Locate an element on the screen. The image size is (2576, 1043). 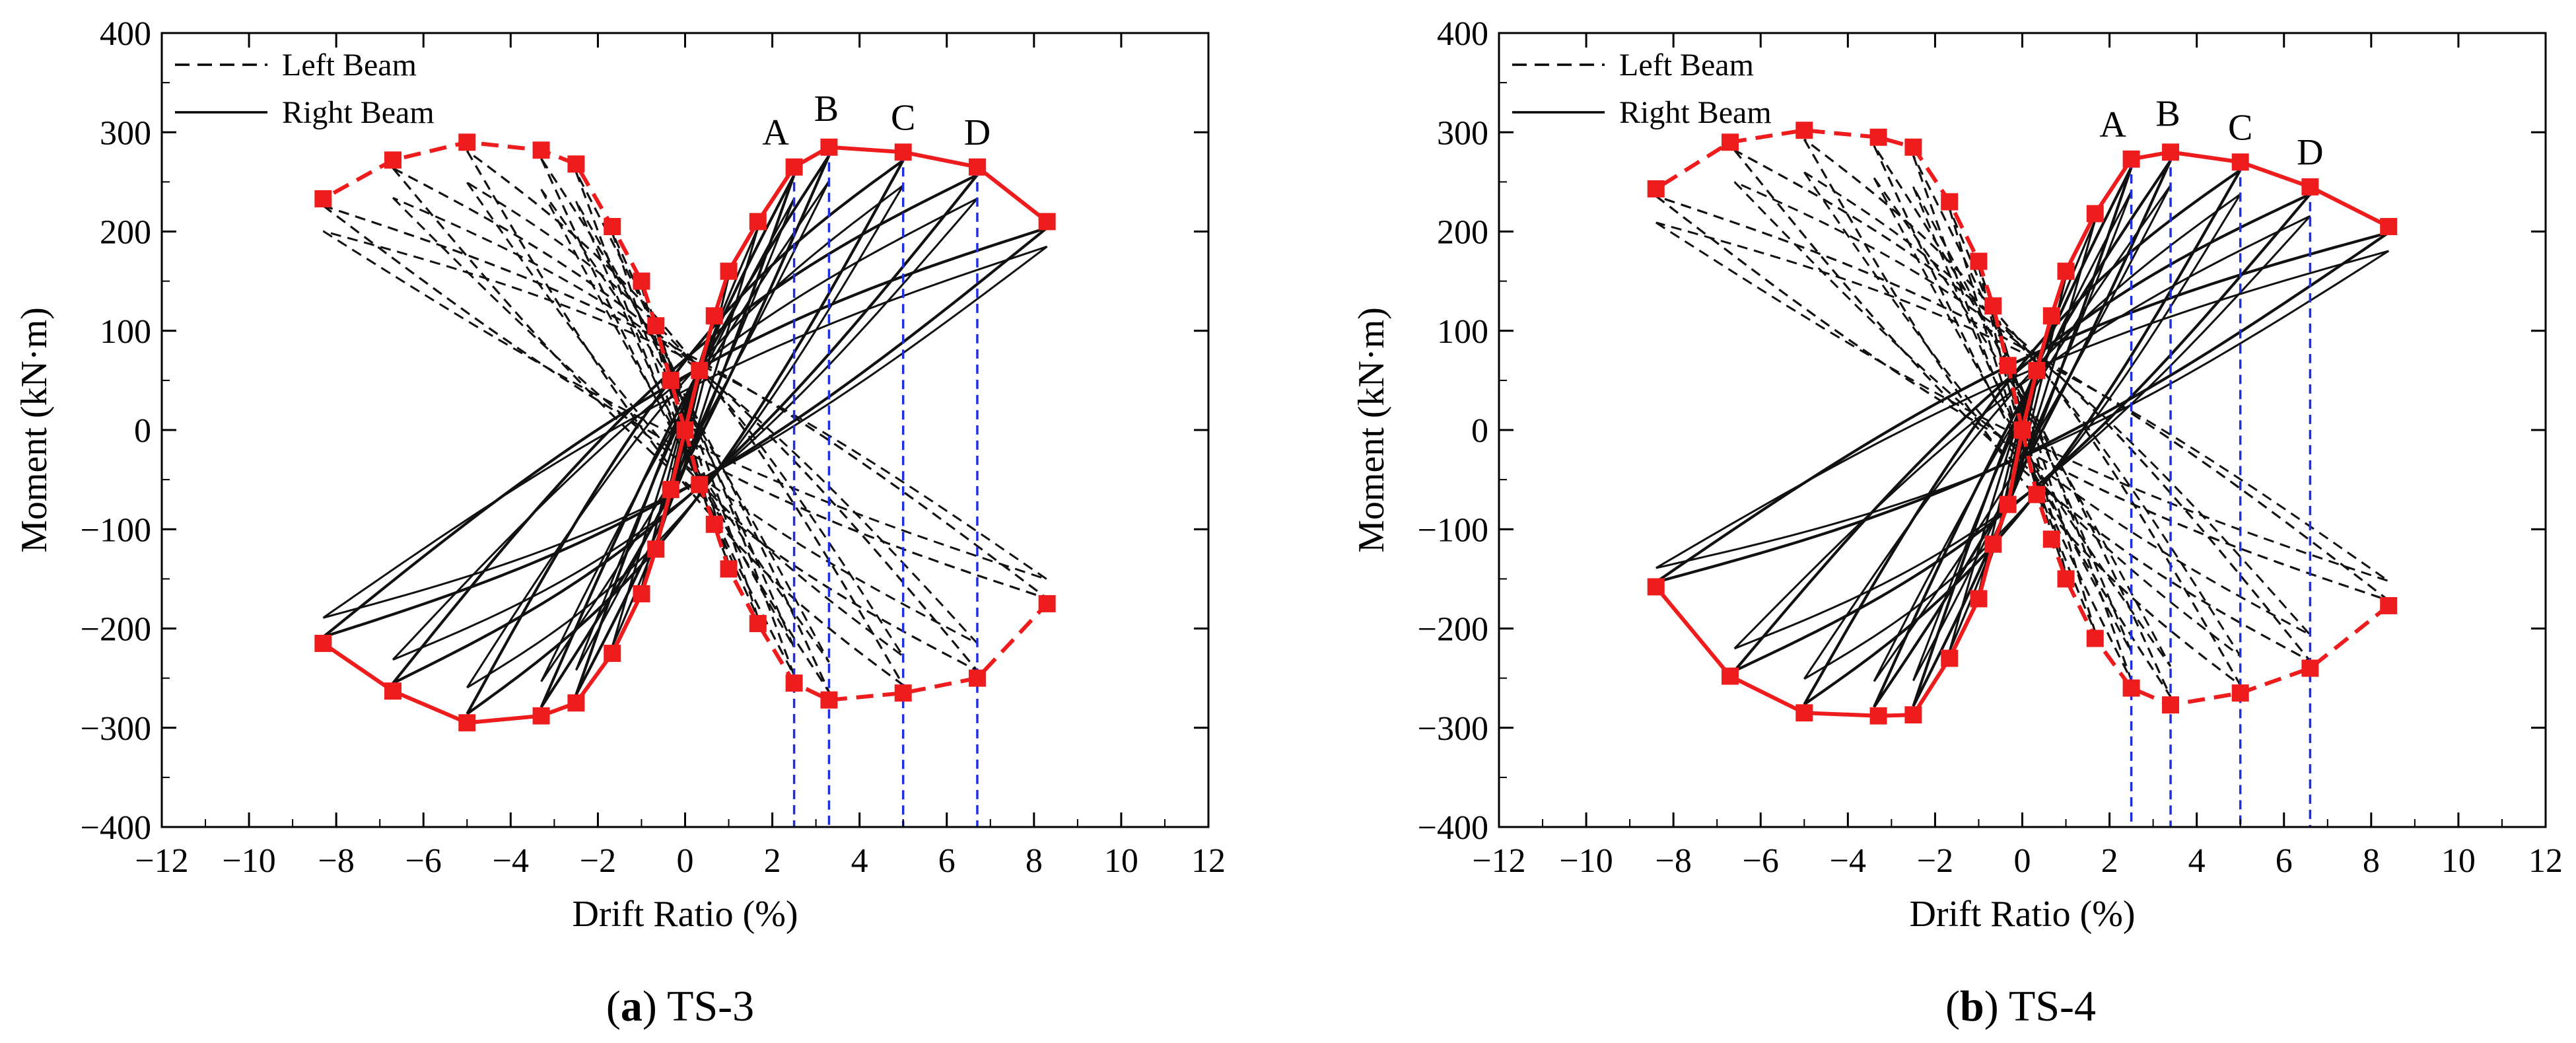
point-label: C is located at coordinates (2240, 127).